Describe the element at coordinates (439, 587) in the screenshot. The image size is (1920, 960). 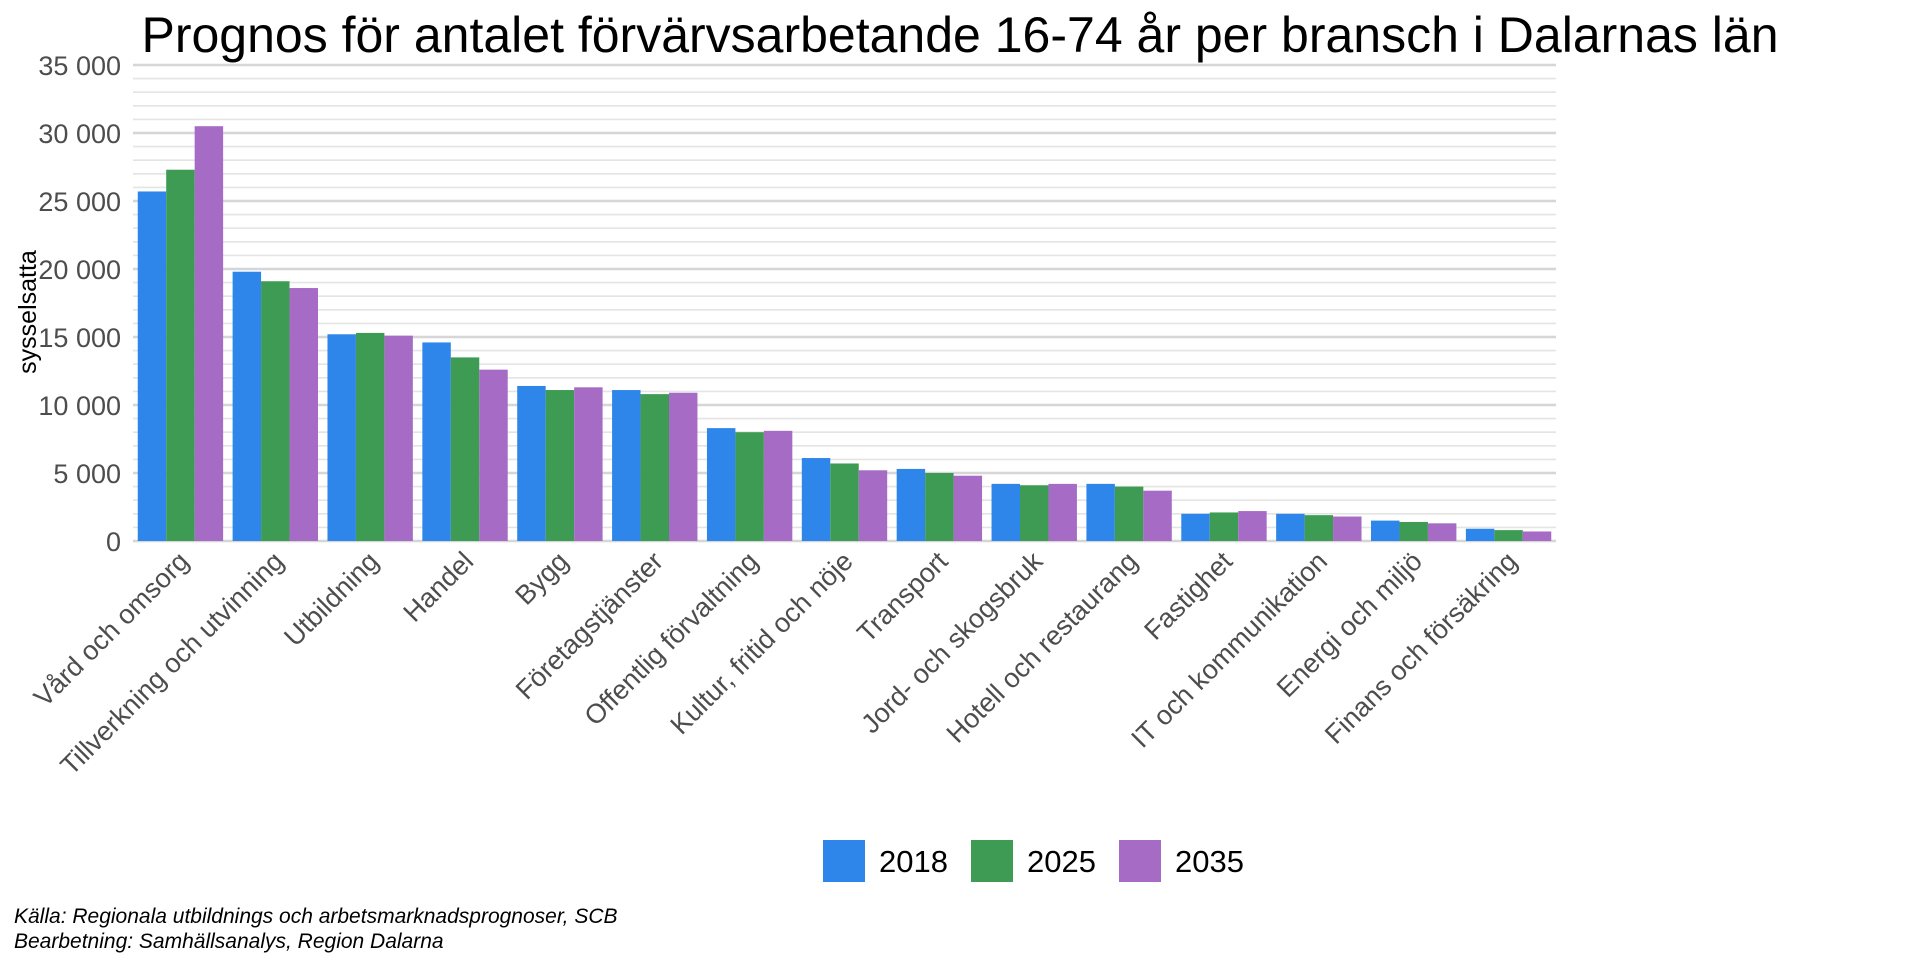
I see `x-category-label: Handel` at that location.